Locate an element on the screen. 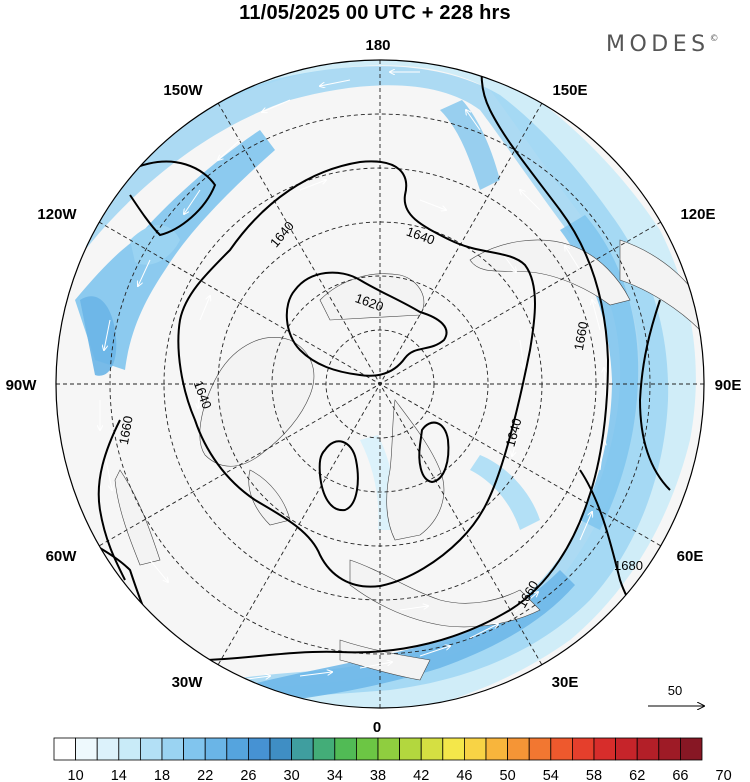 This screenshot has height=782, width=750. colorbar-tick-label: 34 is located at coordinates (335, 775).